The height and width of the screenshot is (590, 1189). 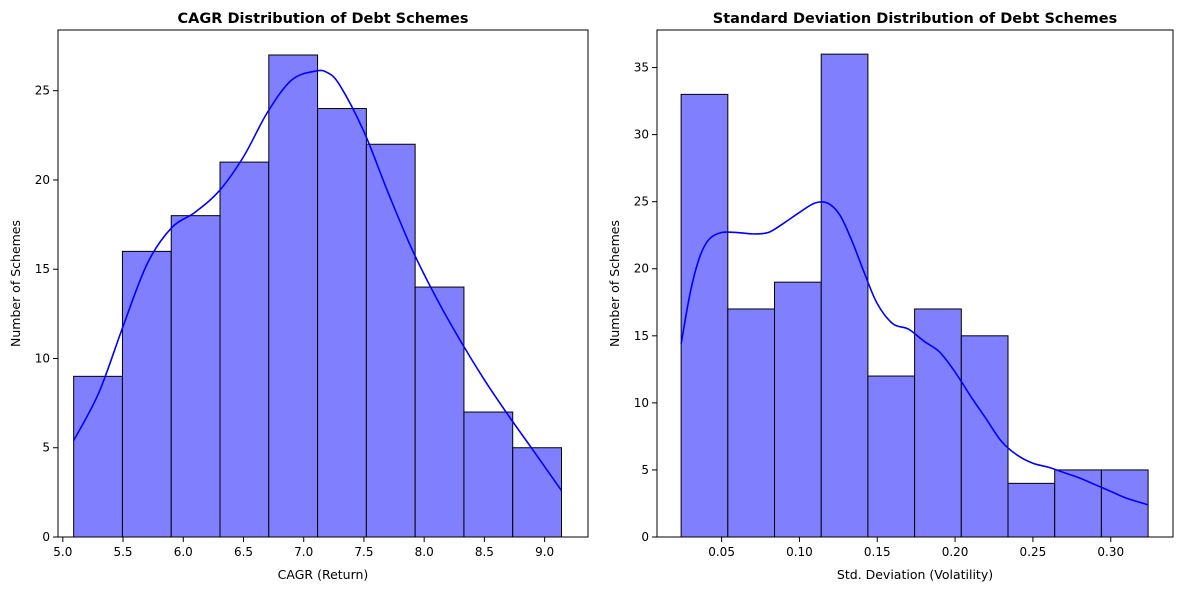 I want to click on x-tick-label: 8.5, so click(x=484, y=552).